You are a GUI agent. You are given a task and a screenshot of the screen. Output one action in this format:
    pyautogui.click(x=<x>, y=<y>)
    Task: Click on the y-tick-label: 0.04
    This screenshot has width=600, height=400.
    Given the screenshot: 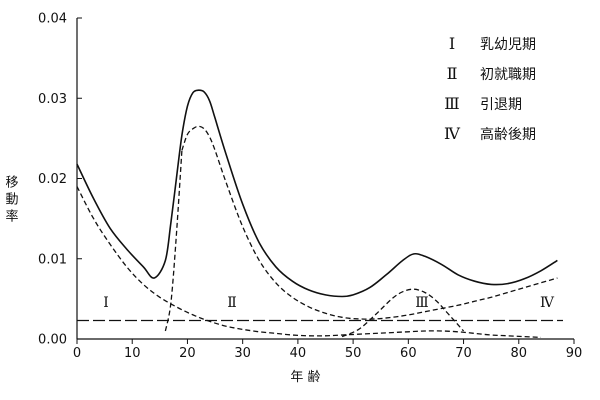 What is the action you would take?
    pyautogui.click(x=52, y=19)
    